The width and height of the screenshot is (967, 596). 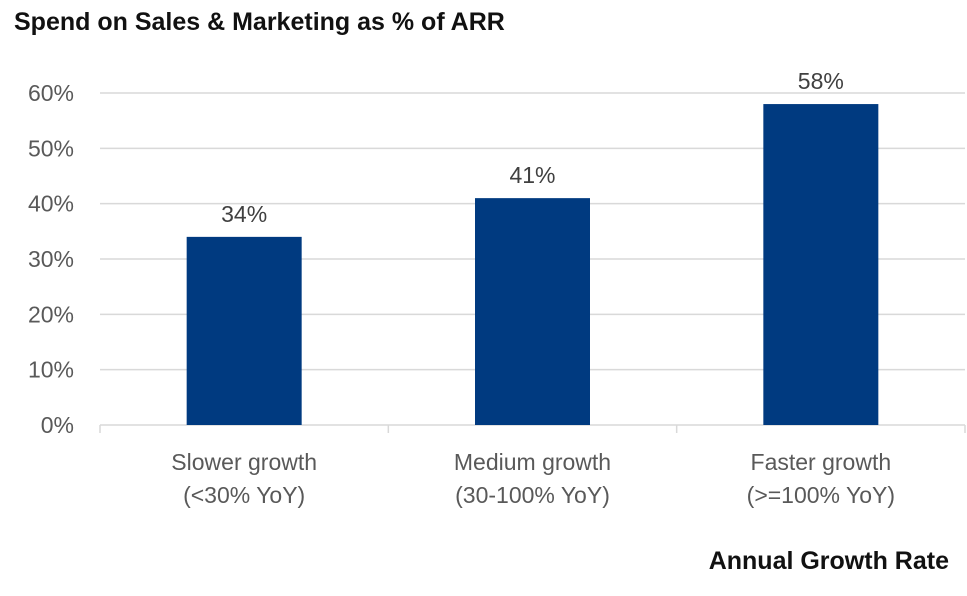 What do you see at coordinates (532, 428) in the screenshot?
I see `x-axis` at bounding box center [532, 428].